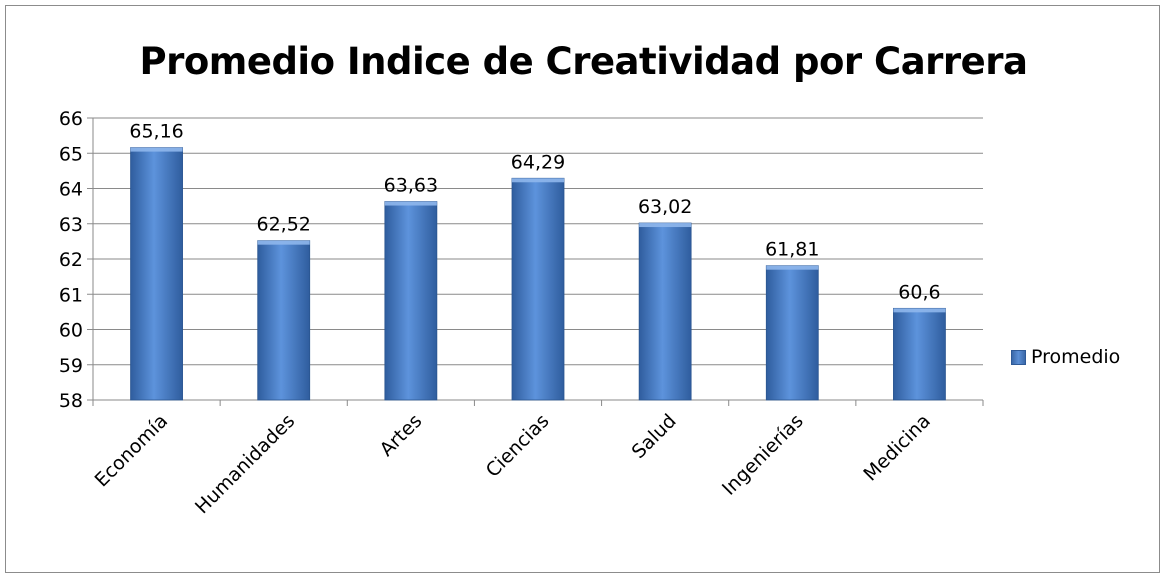 The height and width of the screenshot is (579, 1167). I want to click on data-label: 64,29, so click(538, 162).